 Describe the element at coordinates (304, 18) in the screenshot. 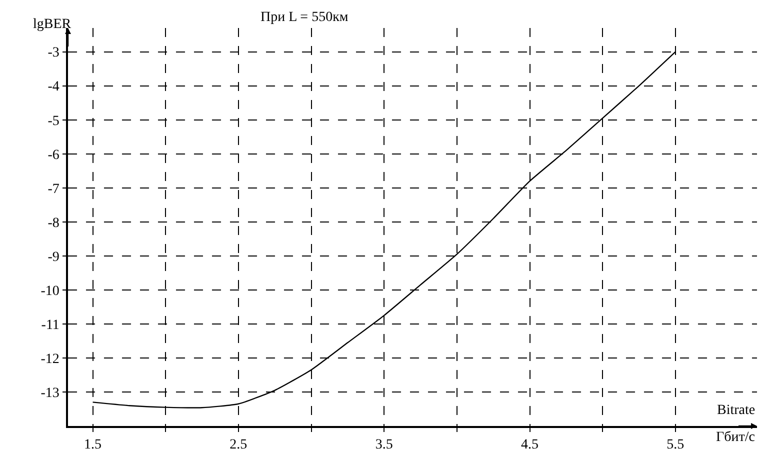

I see `chart-title: При L = 550км` at that location.